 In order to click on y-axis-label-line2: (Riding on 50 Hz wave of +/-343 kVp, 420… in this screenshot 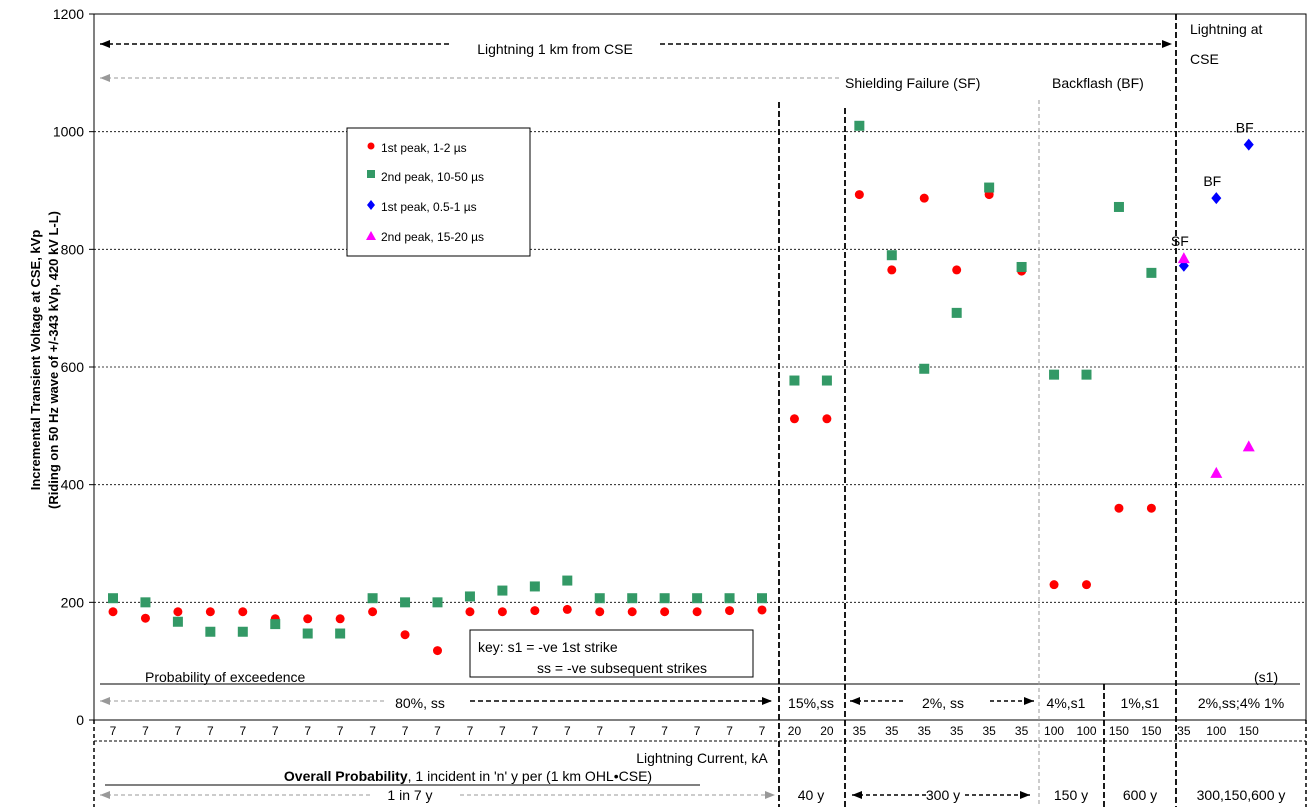, I will do `click(53, 360)`.